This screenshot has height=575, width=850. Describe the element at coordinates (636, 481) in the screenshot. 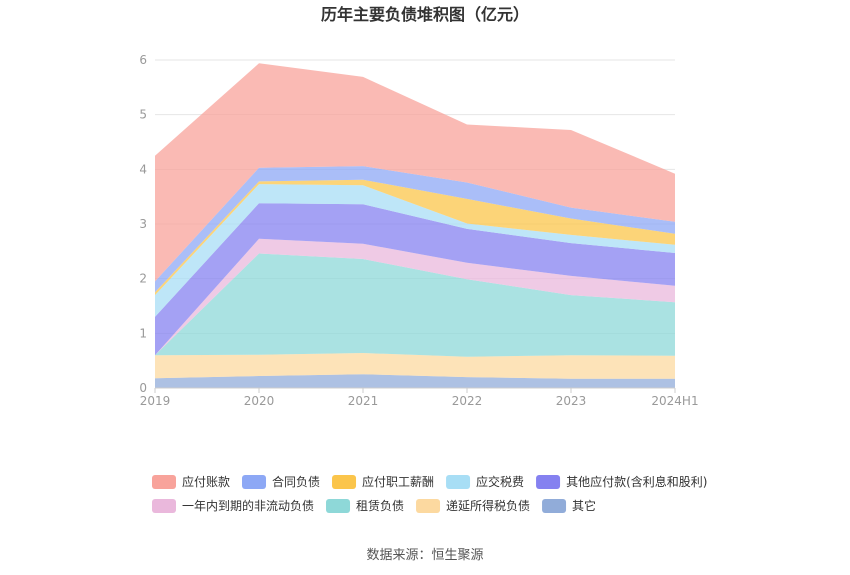

I see `legend-label: 其他应付款(含利息和股利)` at that location.